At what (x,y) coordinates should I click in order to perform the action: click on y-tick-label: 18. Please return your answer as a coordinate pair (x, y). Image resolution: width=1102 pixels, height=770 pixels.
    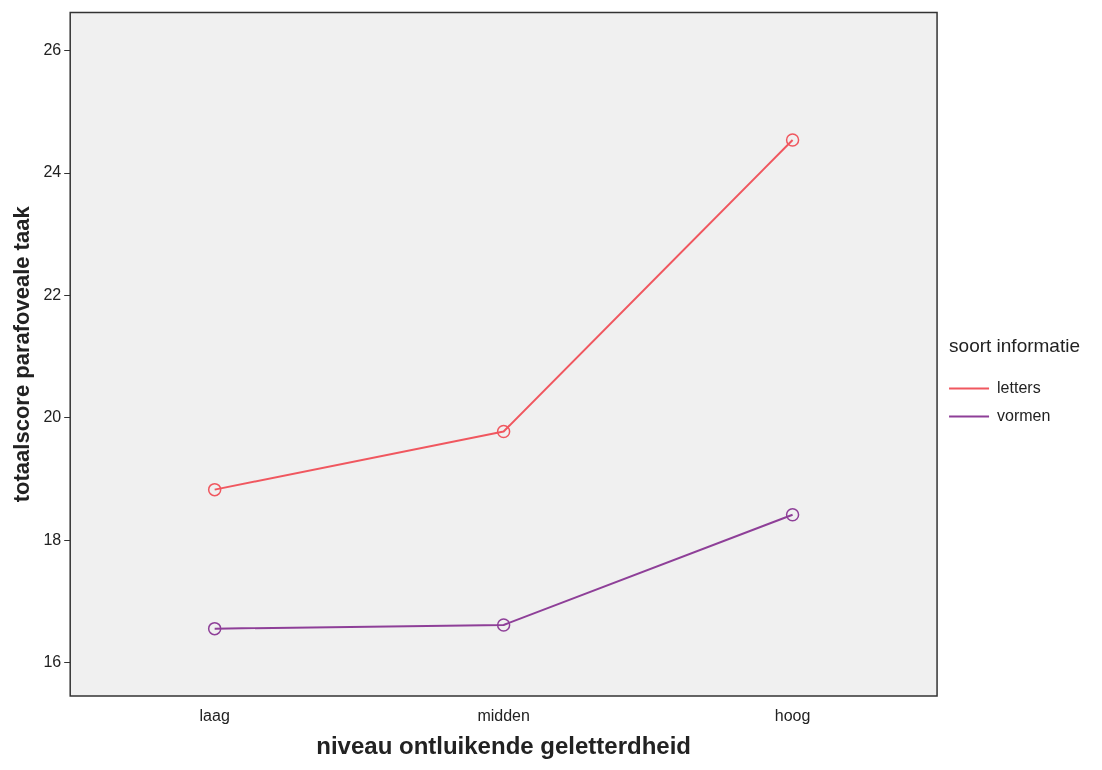
    Looking at the image, I should click on (52, 539).